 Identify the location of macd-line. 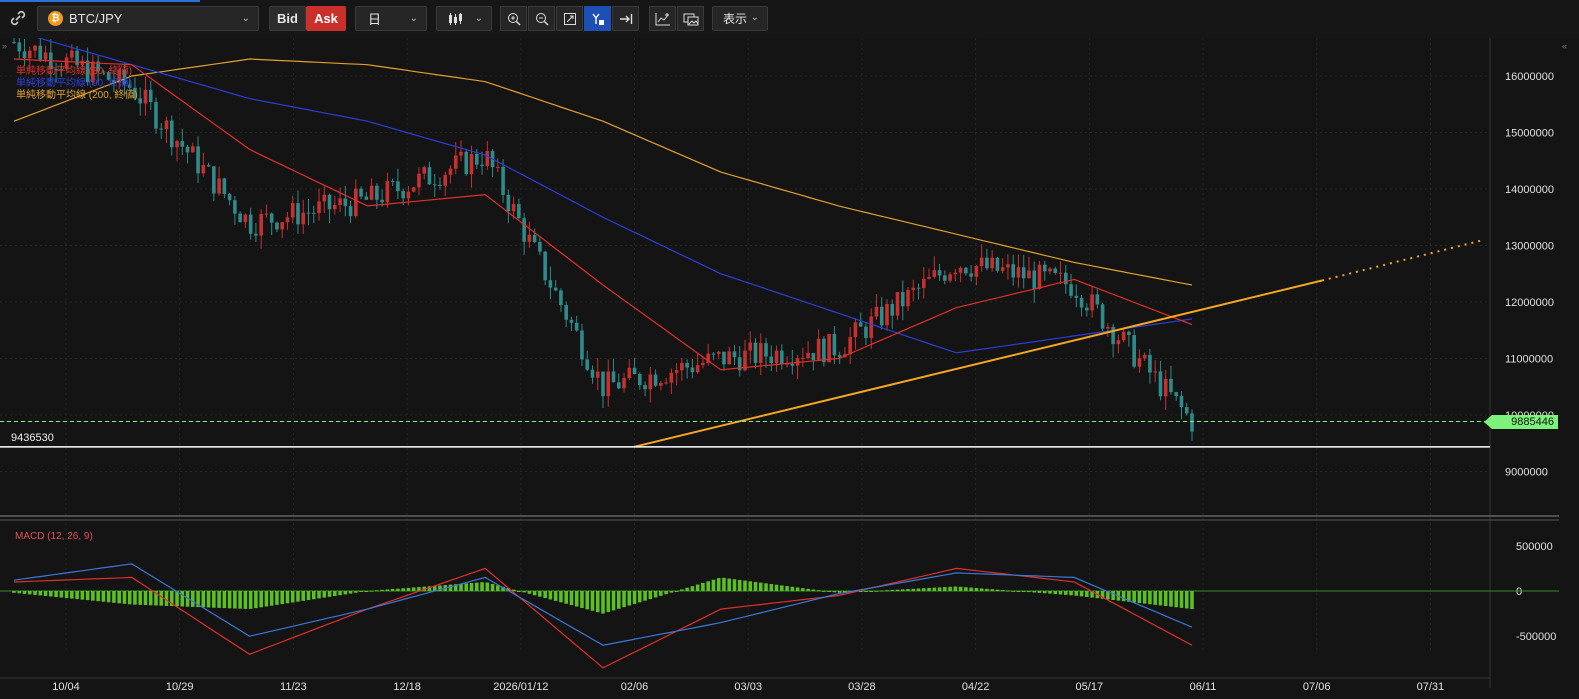
(603, 618).